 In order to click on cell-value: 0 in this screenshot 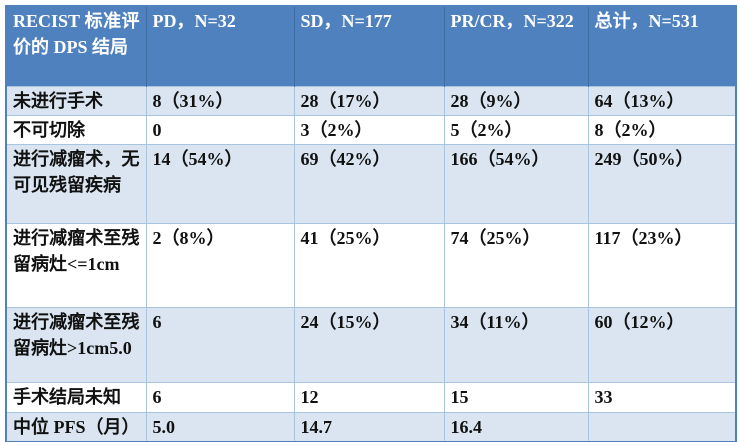, I will do `click(220, 129)`.